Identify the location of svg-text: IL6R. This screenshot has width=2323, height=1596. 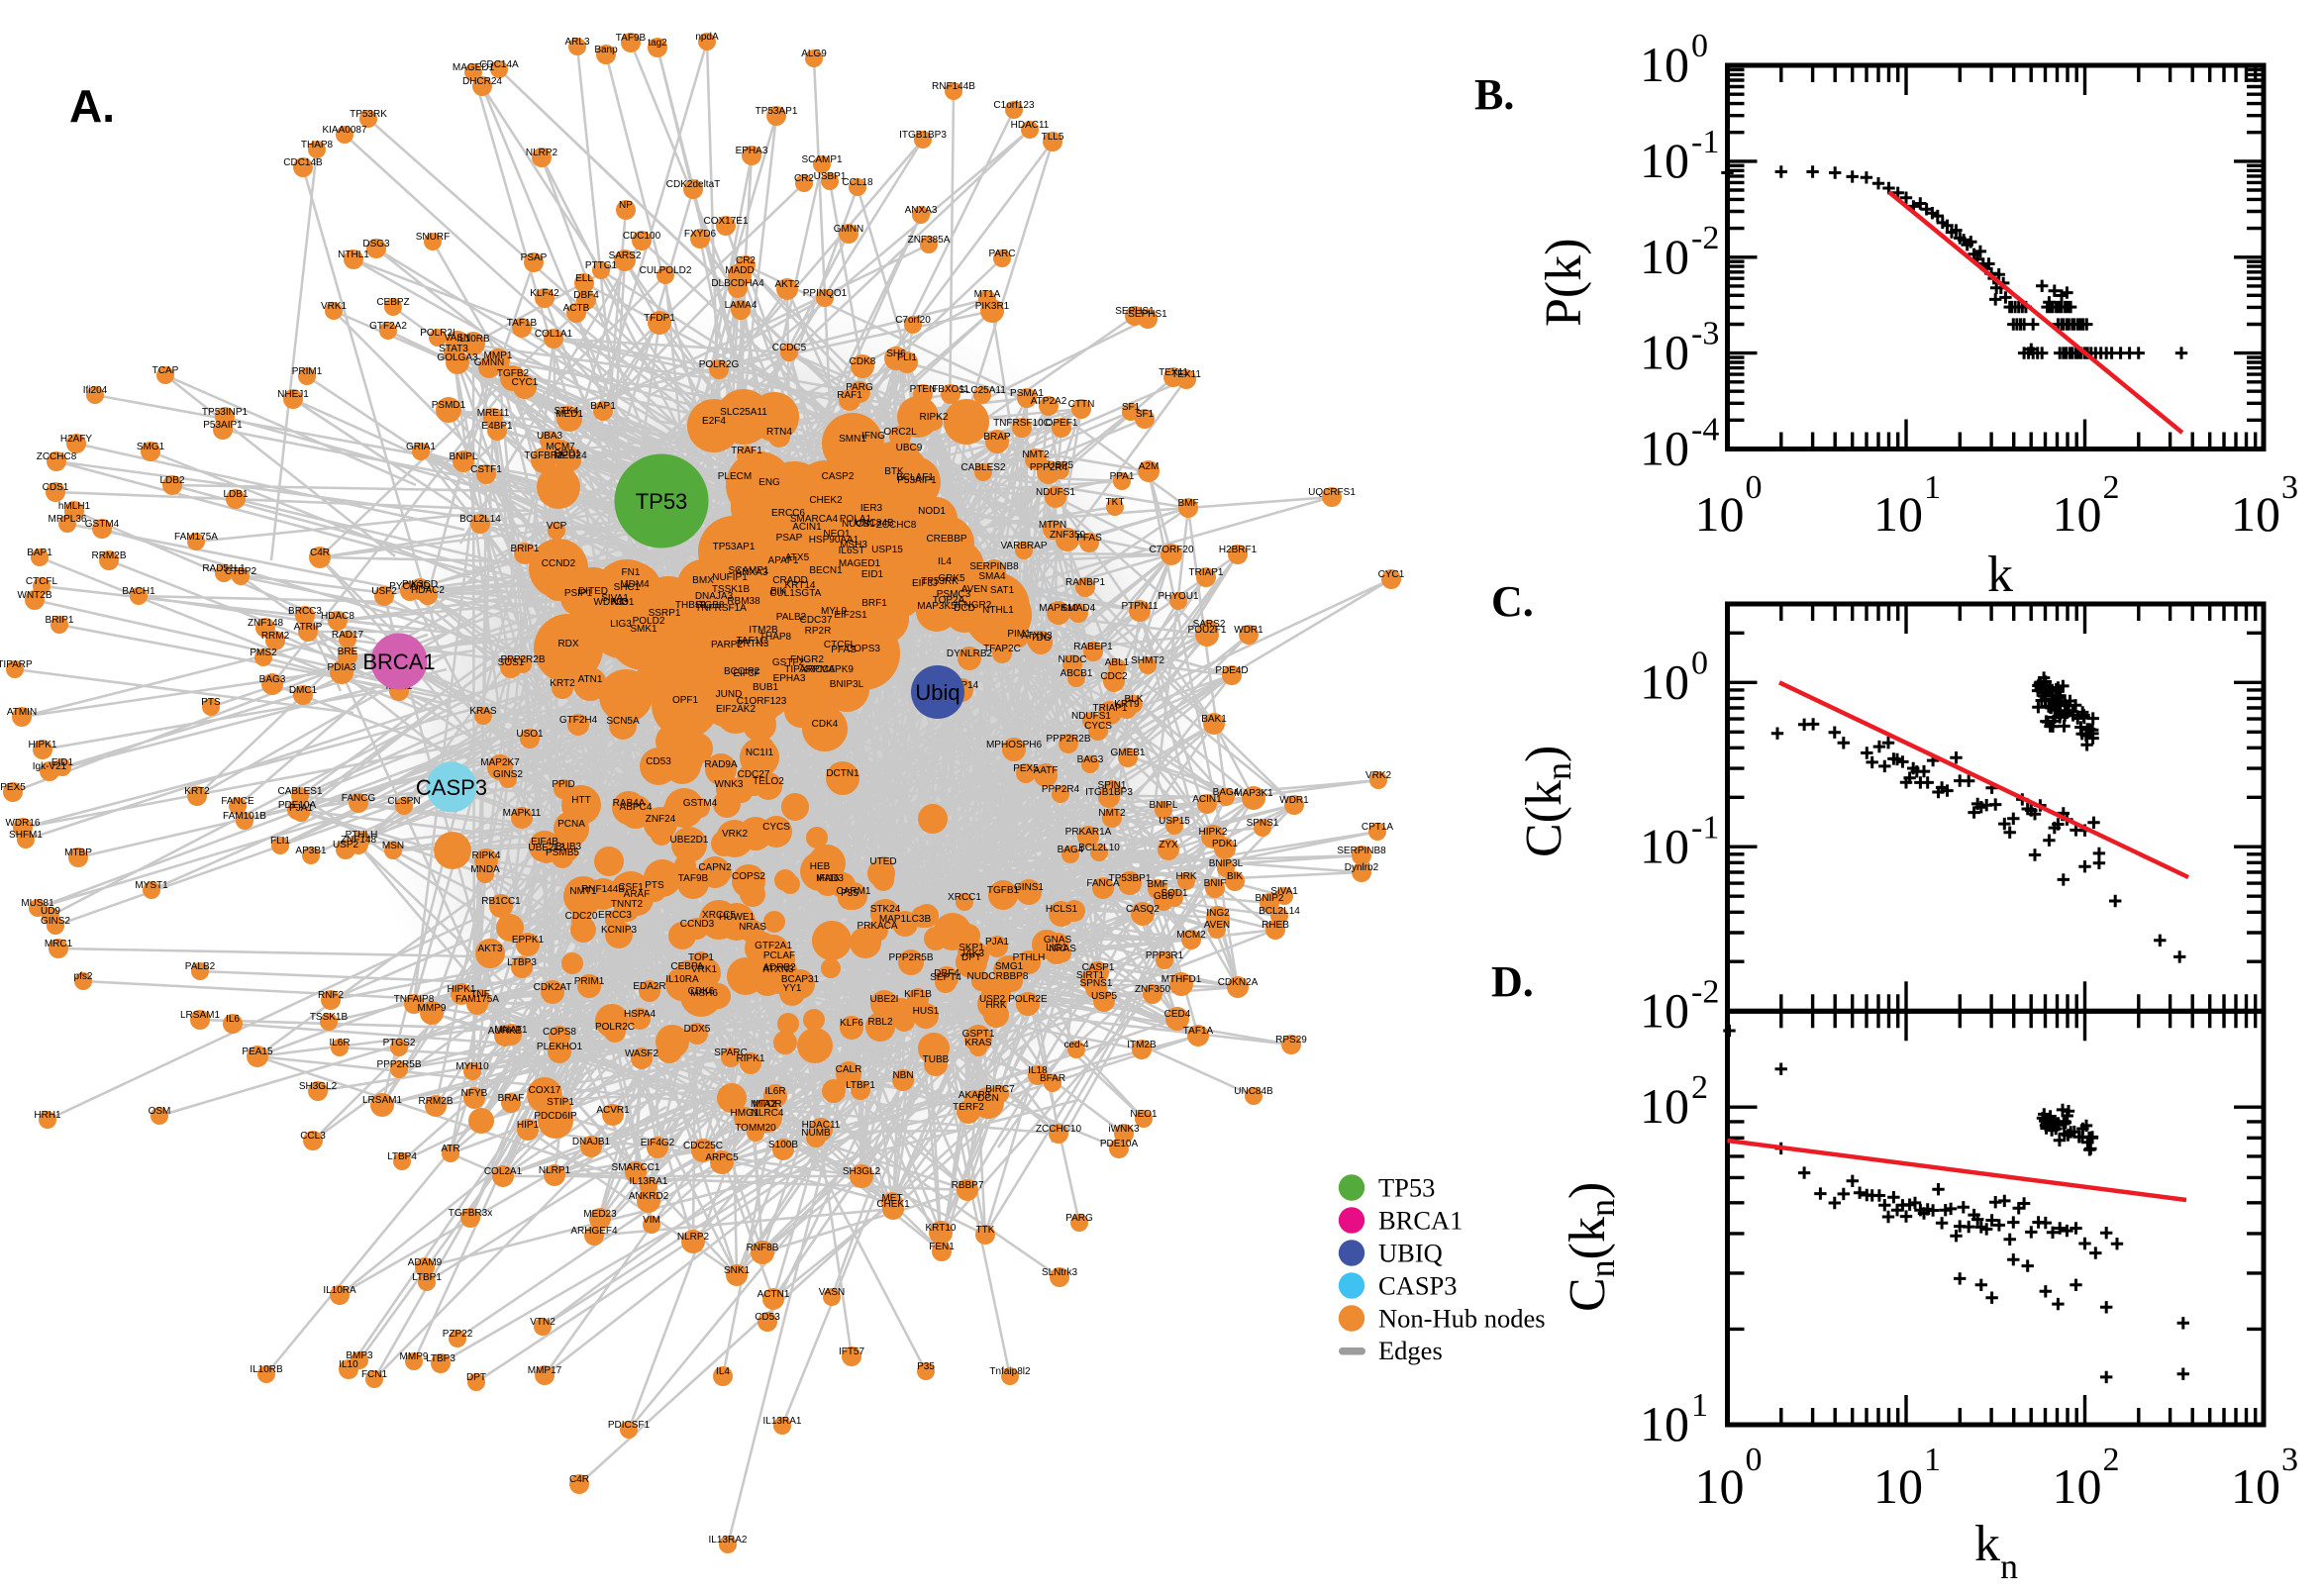
(775, 1091).